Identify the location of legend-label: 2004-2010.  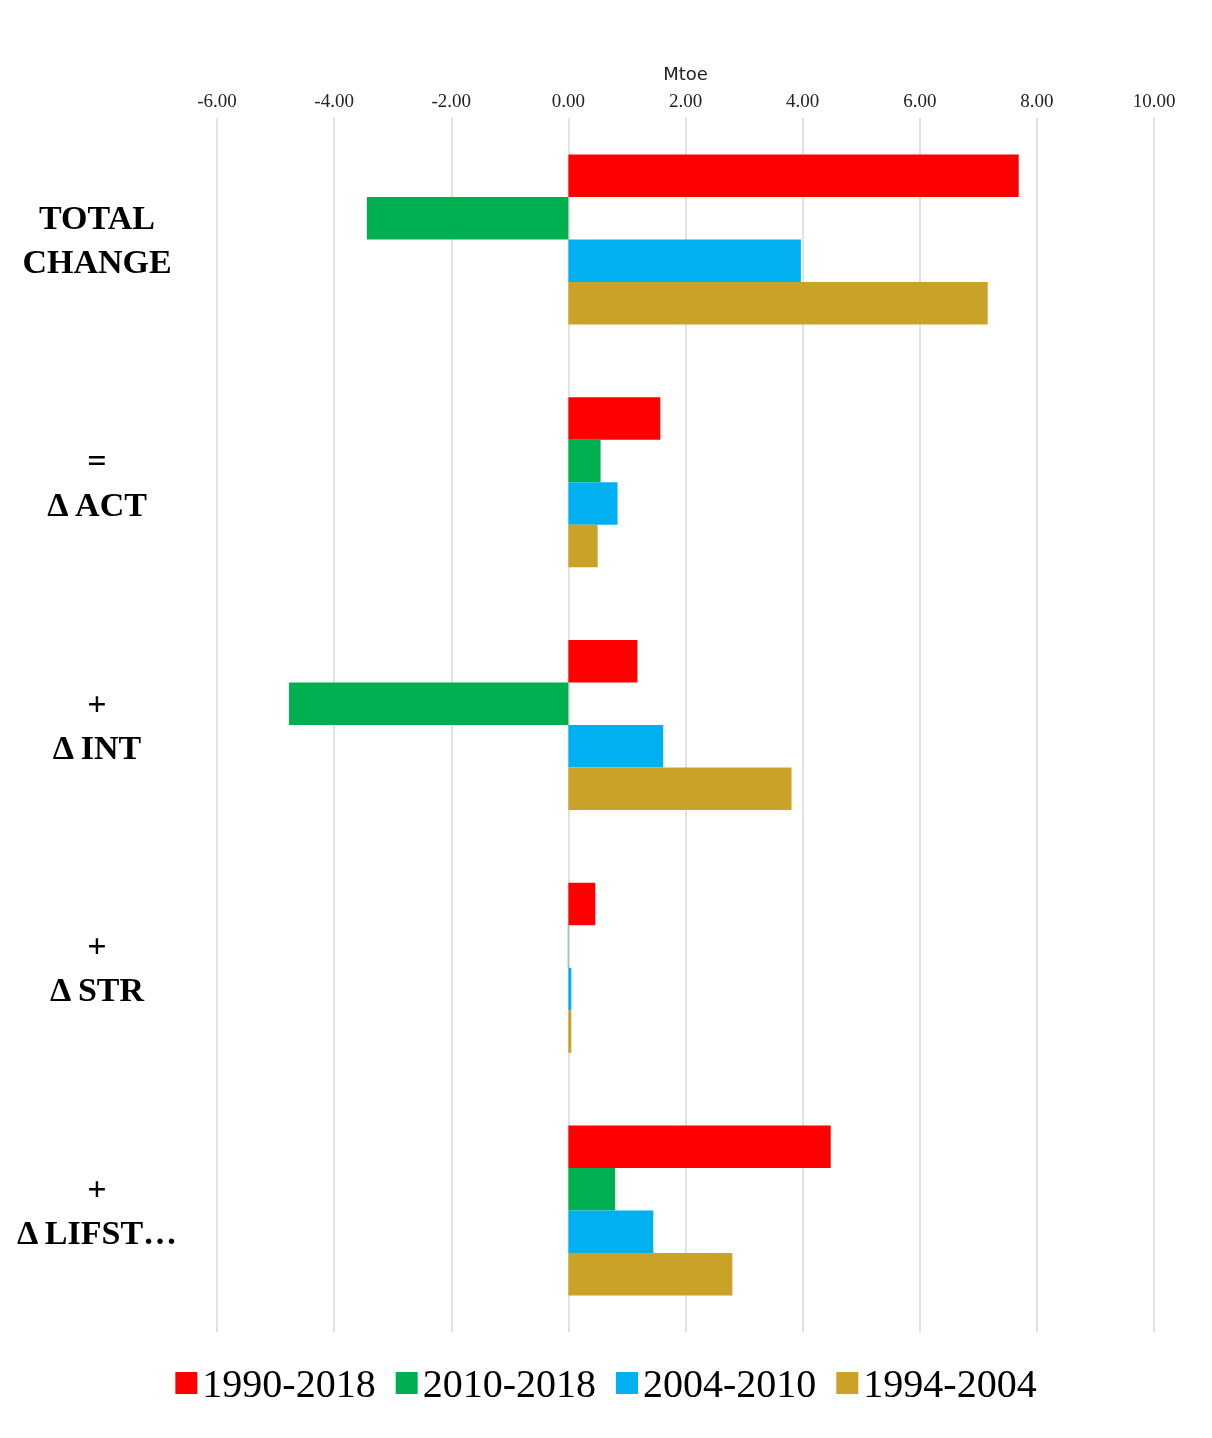
(730, 1383).